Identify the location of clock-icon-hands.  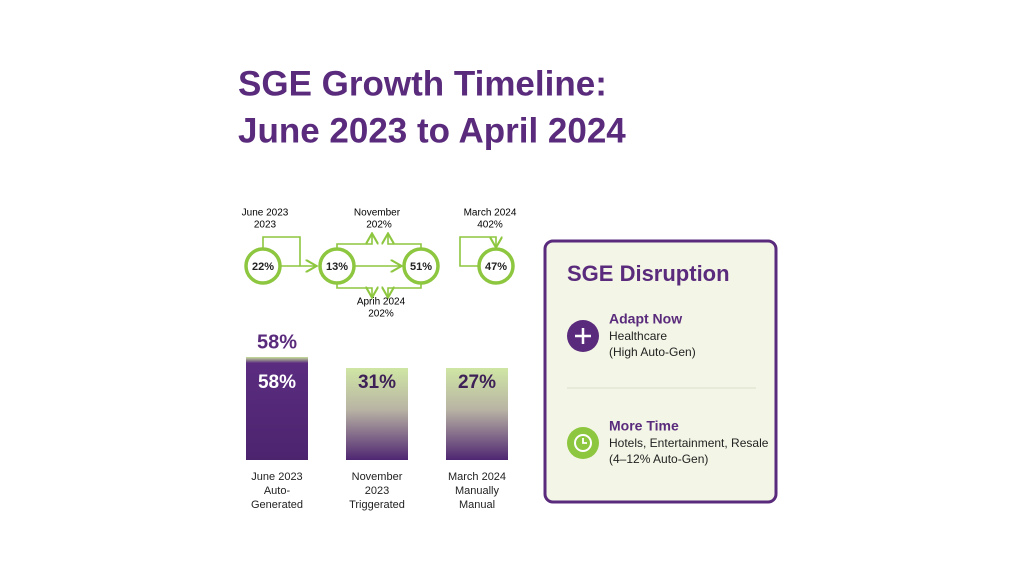
(584, 441).